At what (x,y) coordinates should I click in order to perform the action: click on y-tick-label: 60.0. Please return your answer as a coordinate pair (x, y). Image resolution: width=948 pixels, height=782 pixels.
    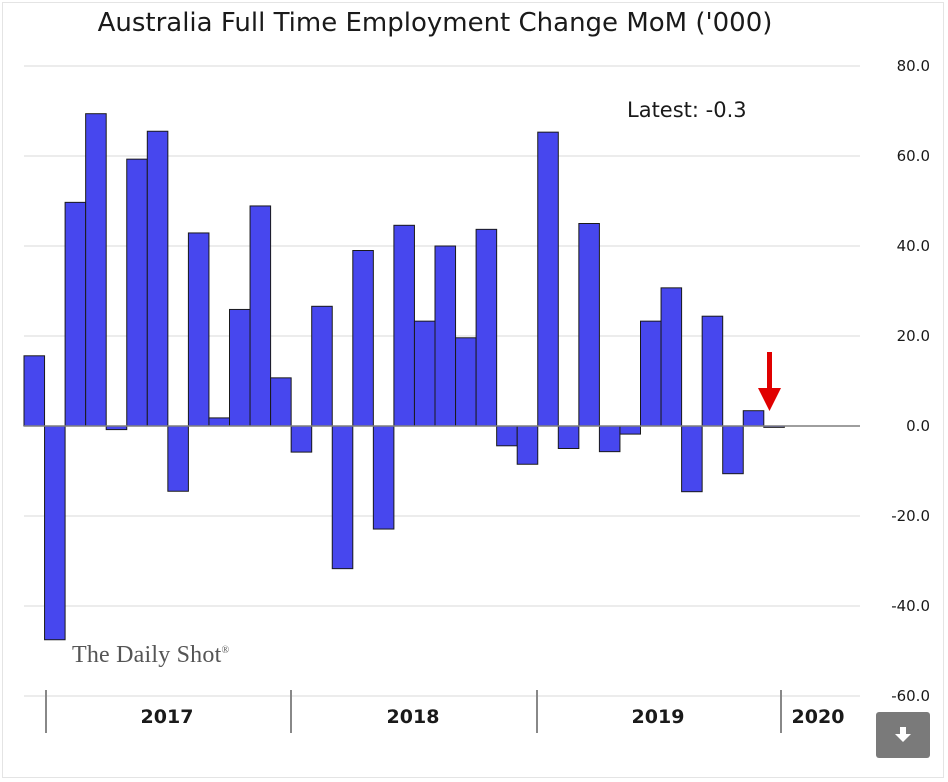
    Looking at the image, I should click on (913, 156).